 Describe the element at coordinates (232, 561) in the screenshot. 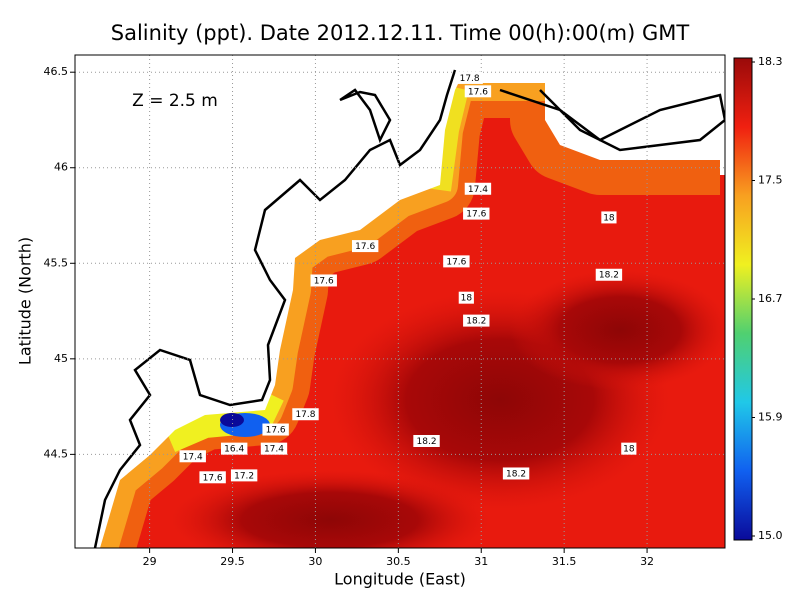

I see `x-tick-label: 29.5` at that location.